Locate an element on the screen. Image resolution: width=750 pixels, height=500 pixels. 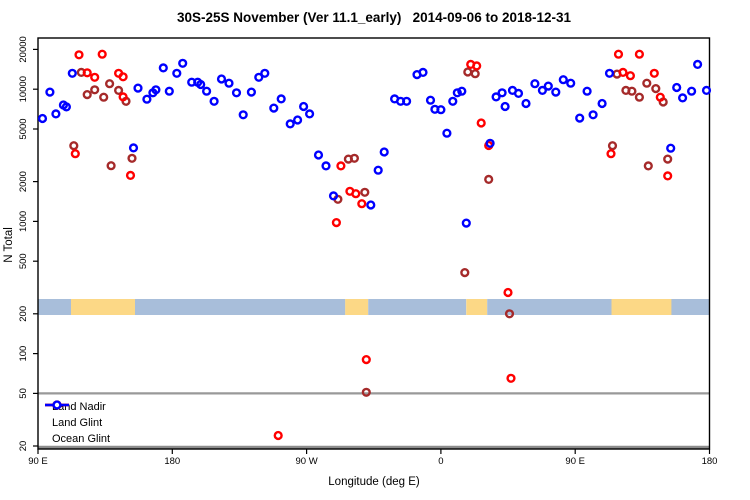
y-axis-title: N Total is located at coordinates (9, 245).